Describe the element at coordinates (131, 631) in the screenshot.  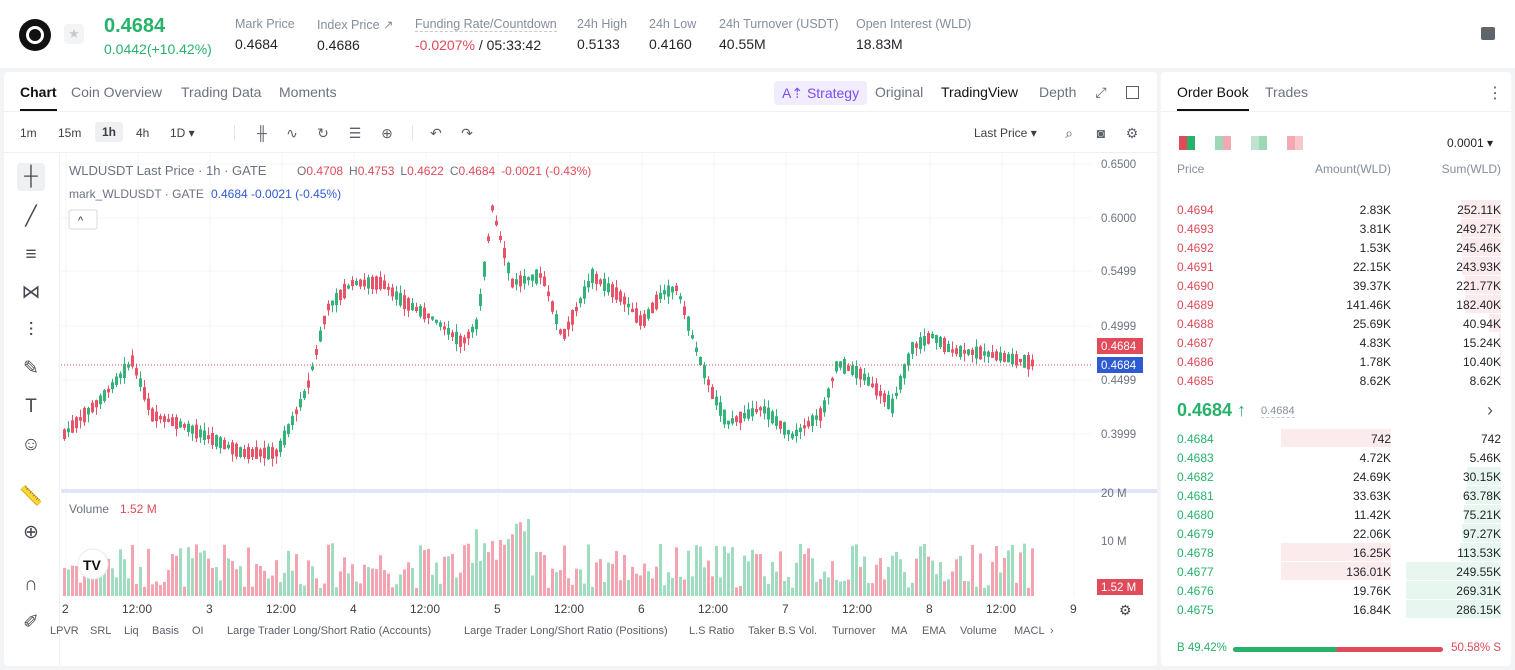
I see `indicator-liq: Liq` at that location.